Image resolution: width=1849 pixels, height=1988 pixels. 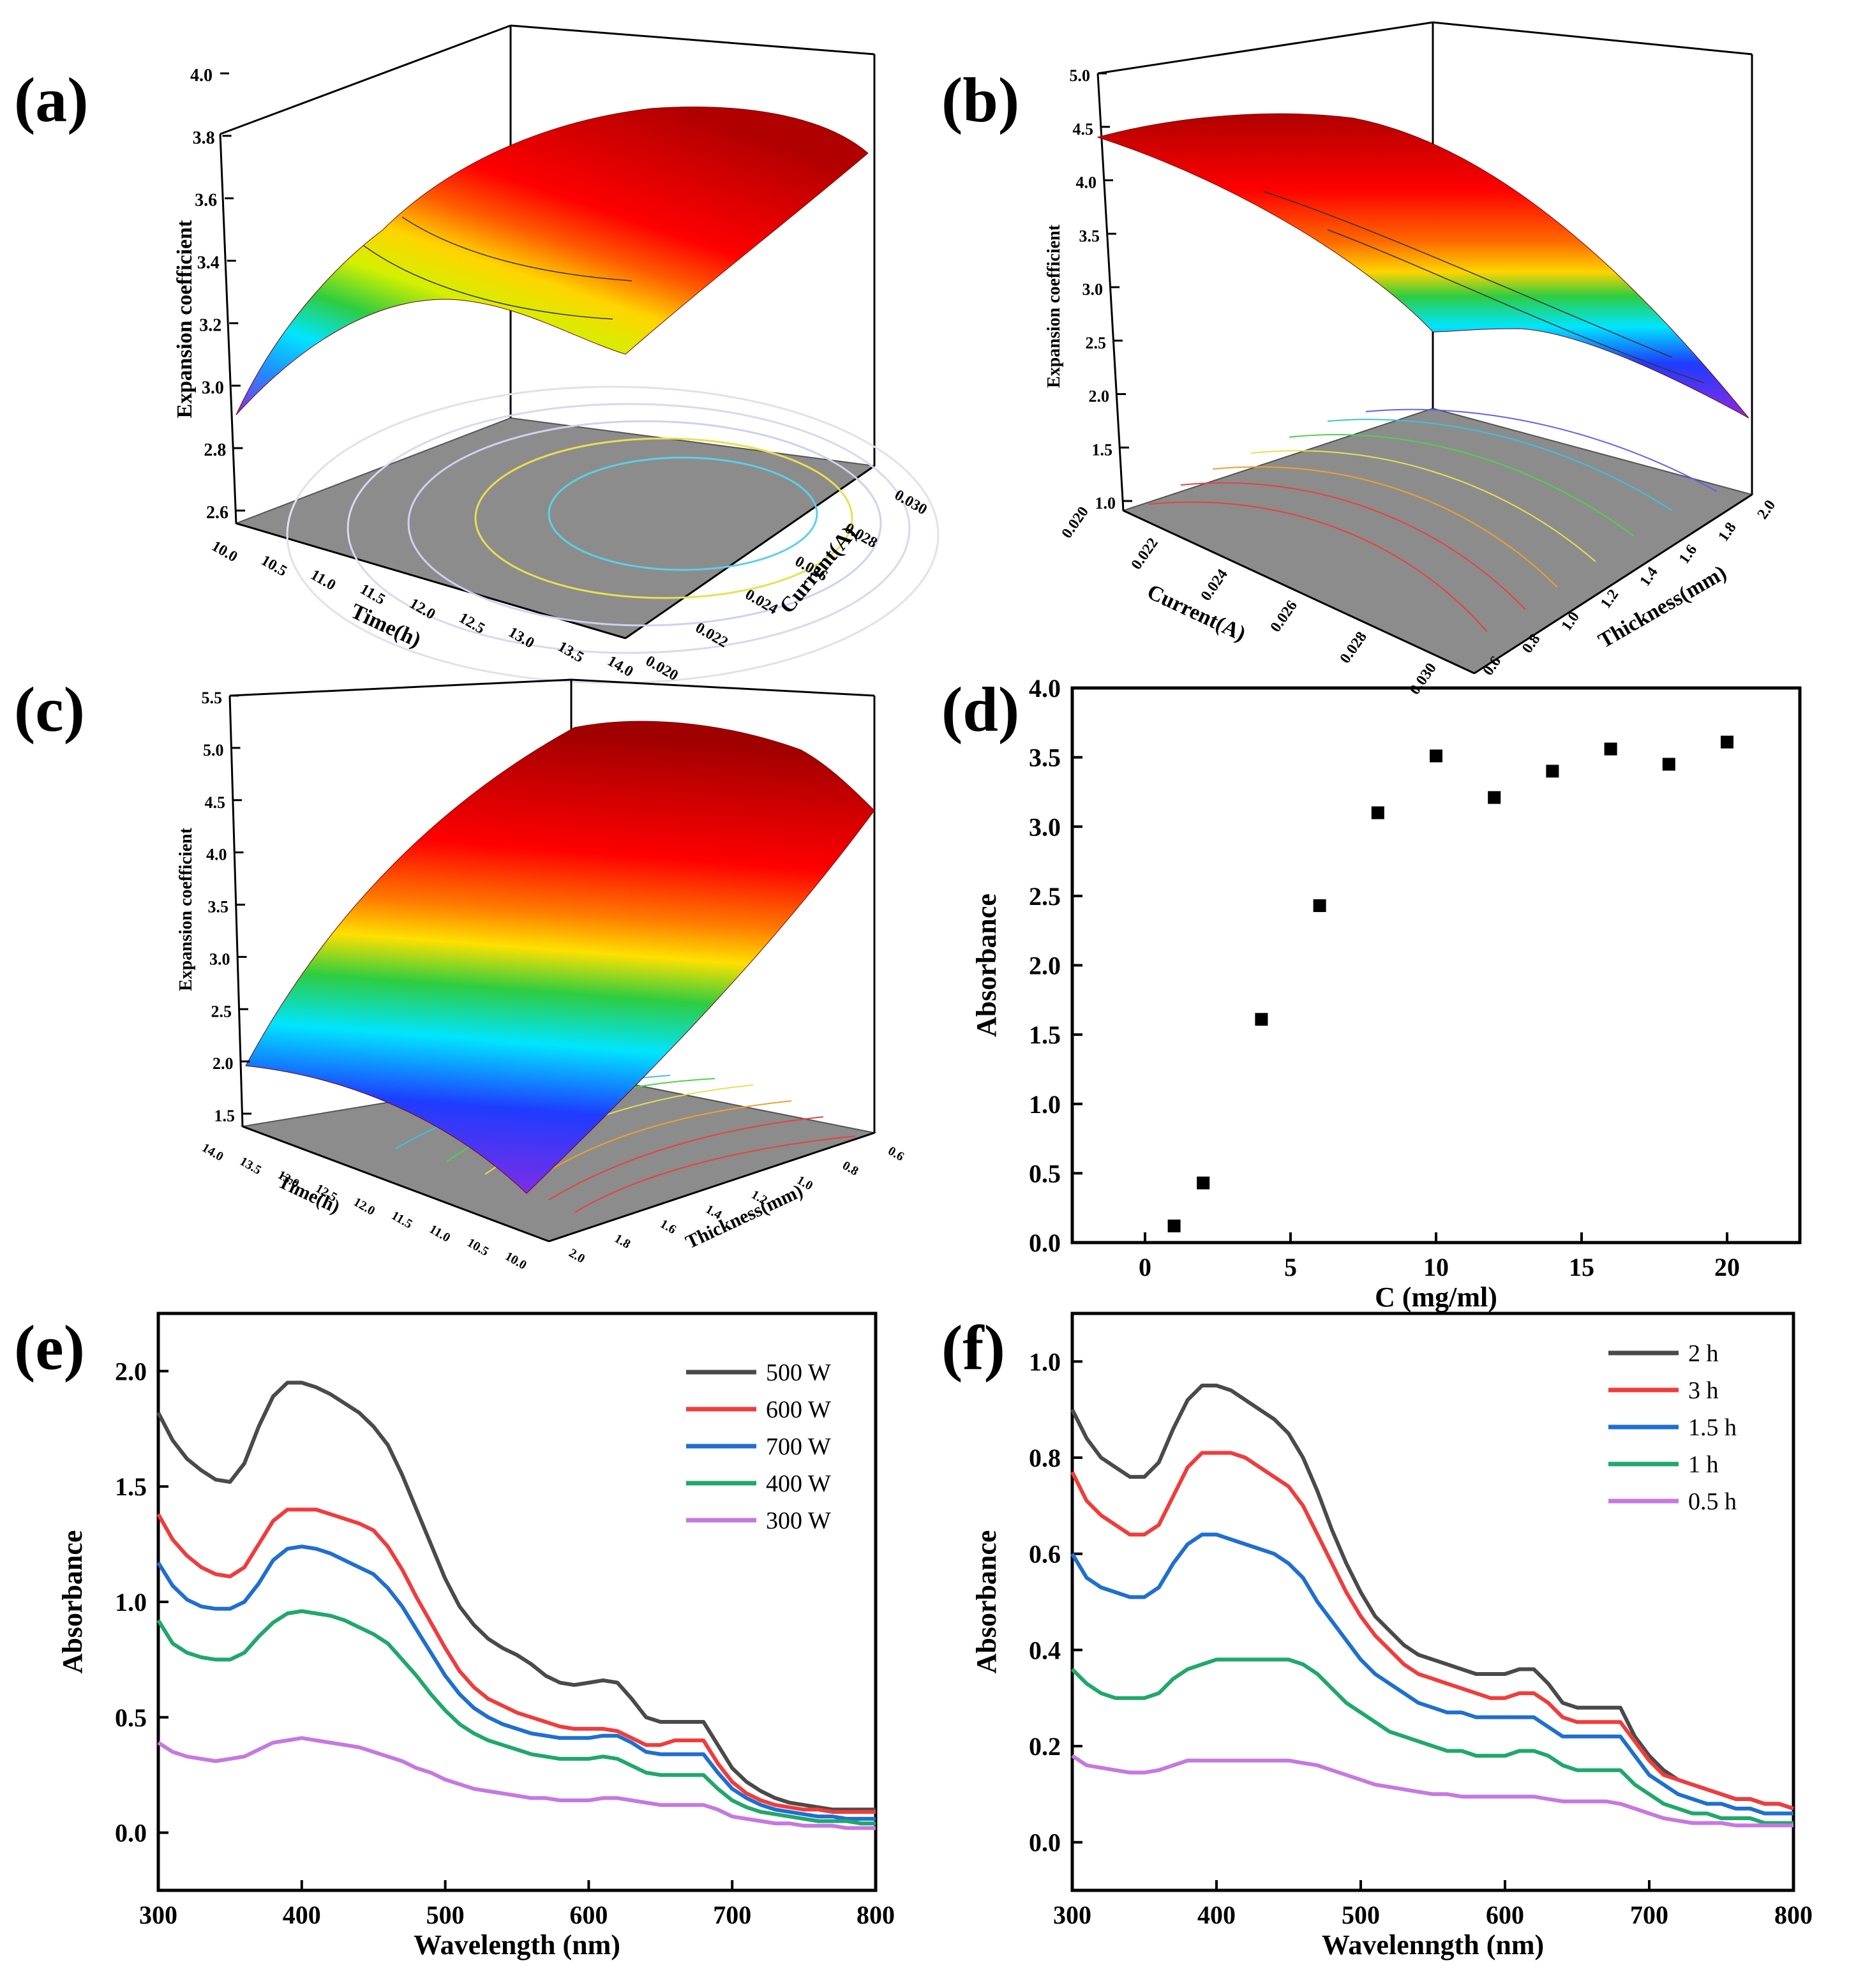 What do you see at coordinates (1045, 1746) in the screenshot?
I see `panel-f-y-tick-label: 0.2` at bounding box center [1045, 1746].